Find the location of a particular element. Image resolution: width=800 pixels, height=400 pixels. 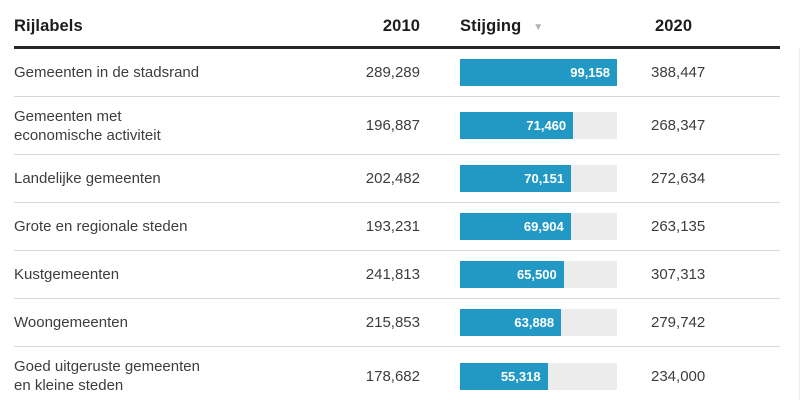

data-bar-fill: 99,158 is located at coordinates (538, 72).